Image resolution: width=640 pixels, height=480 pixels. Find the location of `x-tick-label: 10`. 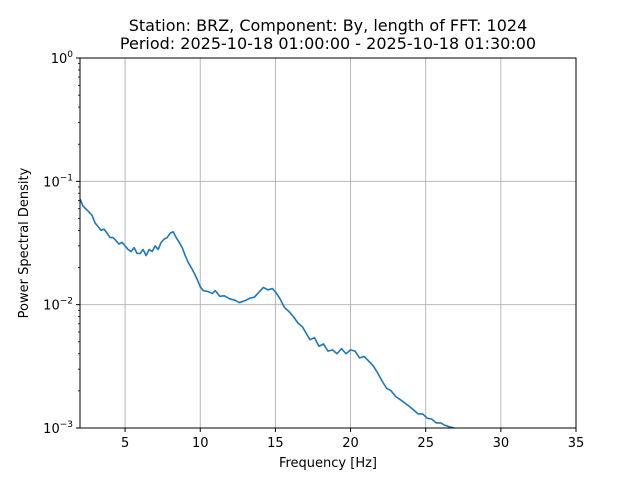

x-tick-label: 10 is located at coordinates (200, 443).